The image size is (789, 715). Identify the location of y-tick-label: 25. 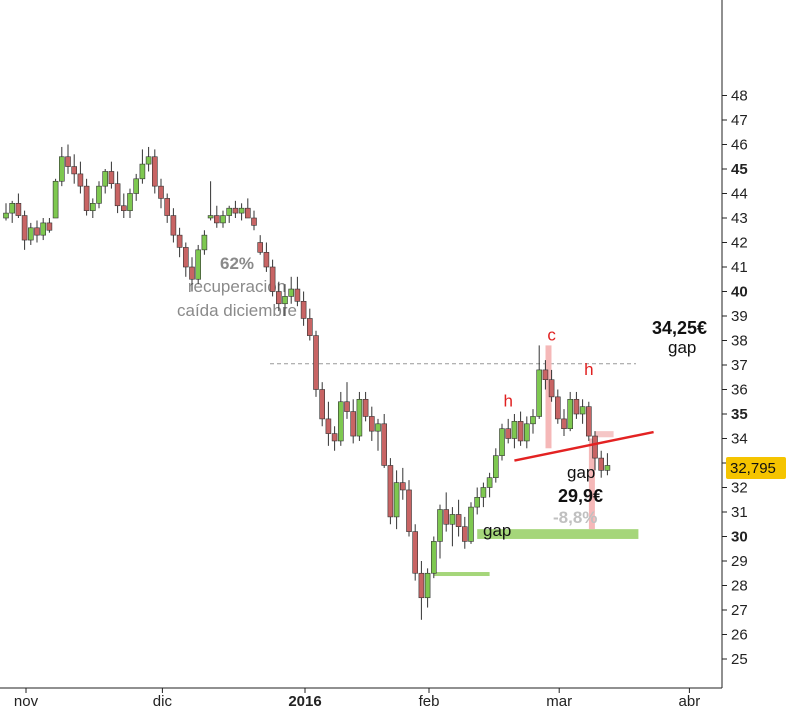
(739, 659).